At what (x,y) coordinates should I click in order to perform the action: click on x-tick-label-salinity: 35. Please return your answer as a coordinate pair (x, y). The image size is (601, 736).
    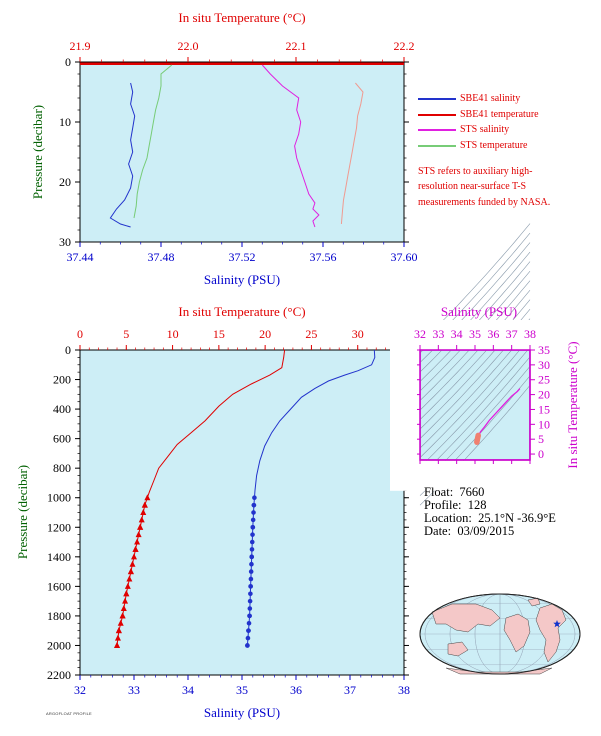
    Looking at the image, I should click on (242, 690).